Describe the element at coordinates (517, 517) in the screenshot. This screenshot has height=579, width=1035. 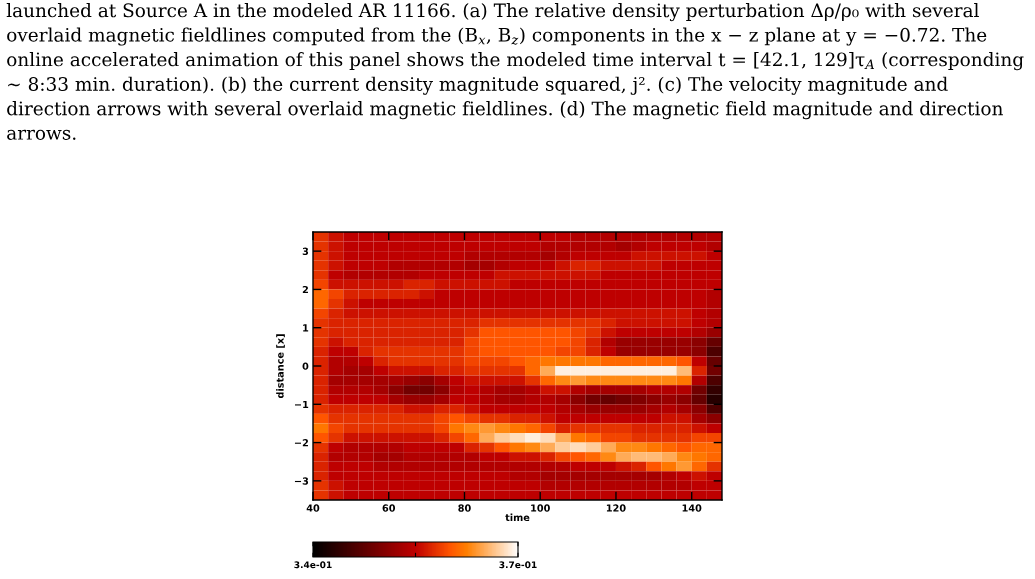
I see `x-axis-title: time` at that location.